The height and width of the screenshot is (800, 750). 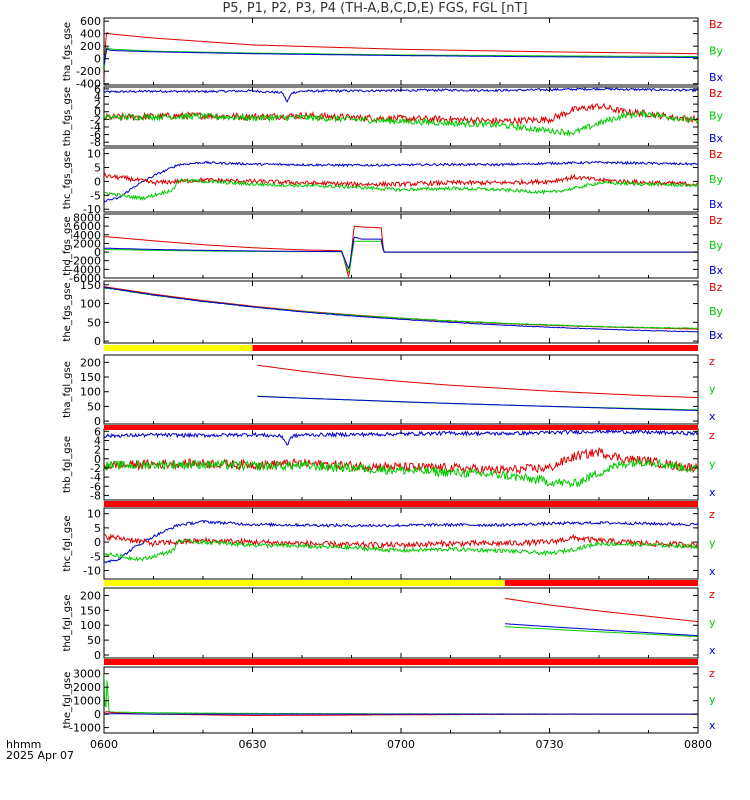 I want to click on y-tick-label: 3000, so click(x=87, y=674).